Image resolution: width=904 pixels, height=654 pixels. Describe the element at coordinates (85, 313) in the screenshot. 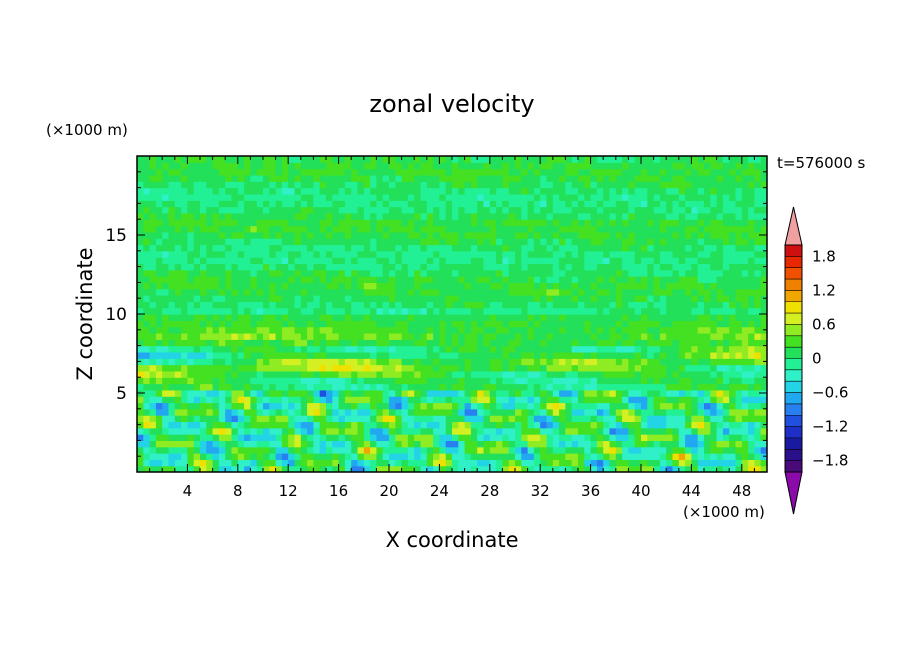

I see `y-axis-label: Z coordinate` at that location.